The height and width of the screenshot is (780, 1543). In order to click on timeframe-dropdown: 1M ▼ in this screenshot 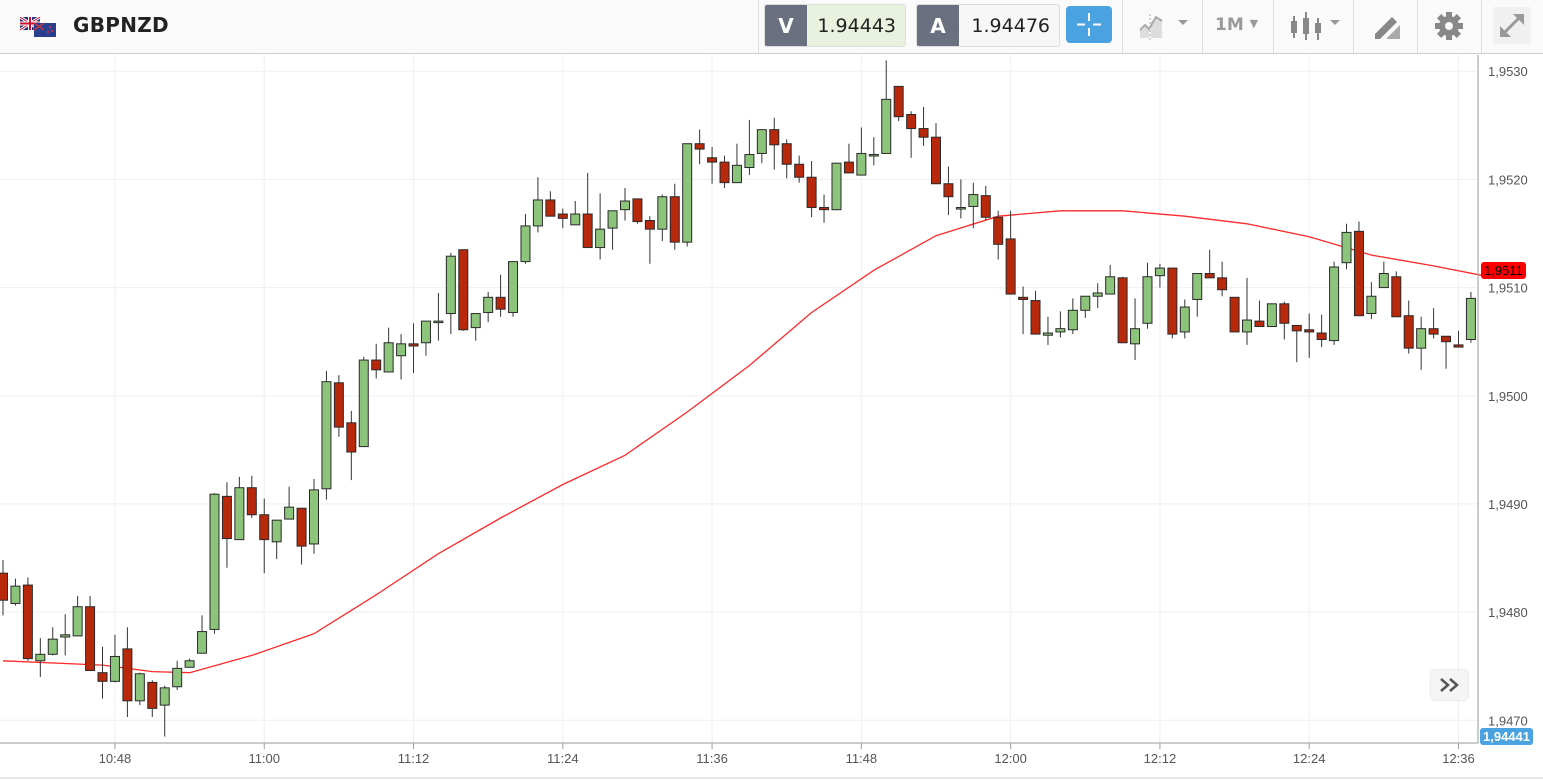, I will do `click(1236, 25)`.